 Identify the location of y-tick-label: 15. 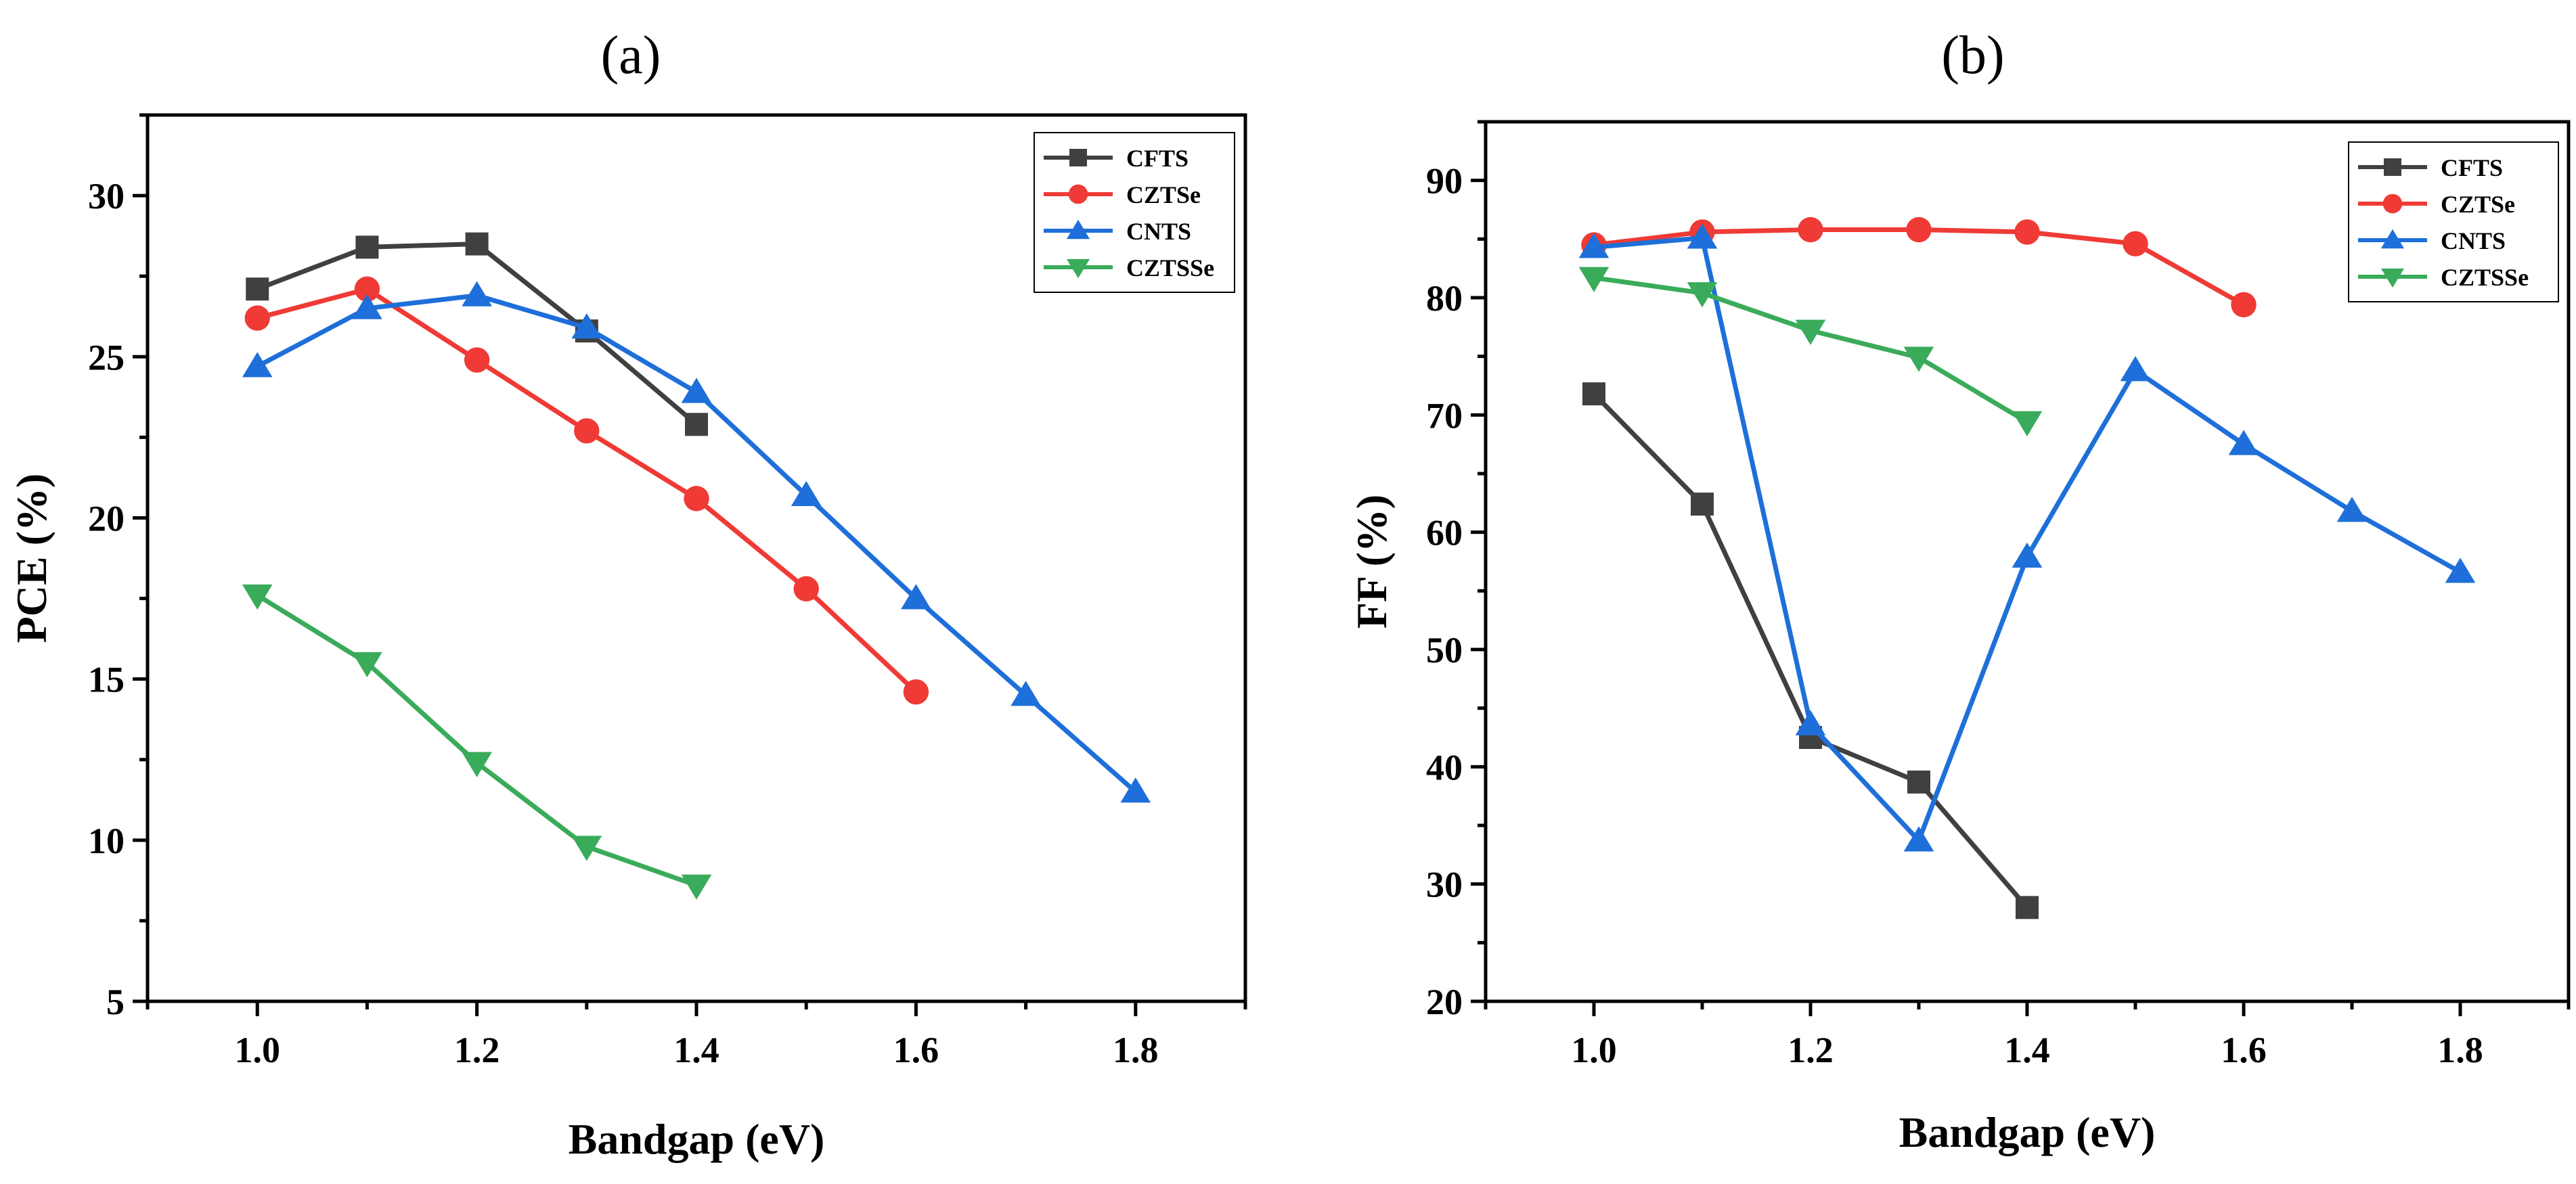
(106, 680).